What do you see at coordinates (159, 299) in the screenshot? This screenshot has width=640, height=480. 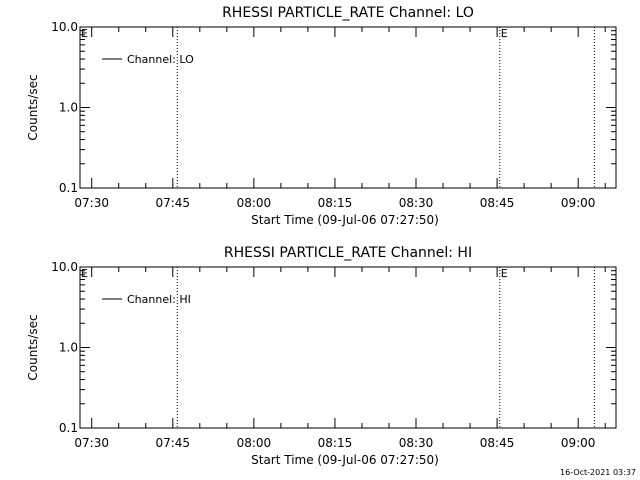 I see `panel-2-legend-label: Channel: HI` at bounding box center [159, 299].